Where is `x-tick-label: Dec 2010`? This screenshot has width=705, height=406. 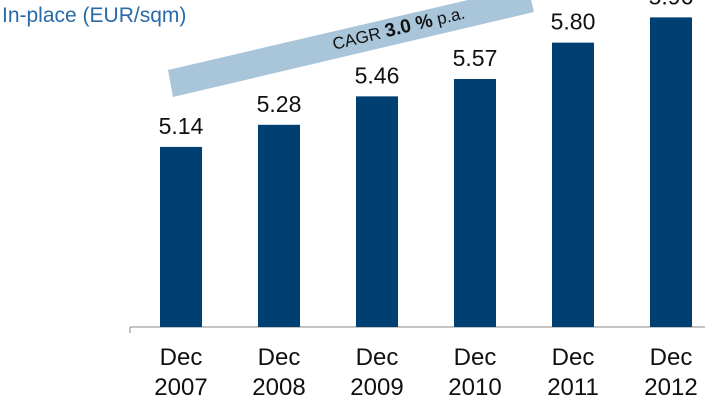
x-tick-label: Dec 2010 is located at coordinates (475, 372).